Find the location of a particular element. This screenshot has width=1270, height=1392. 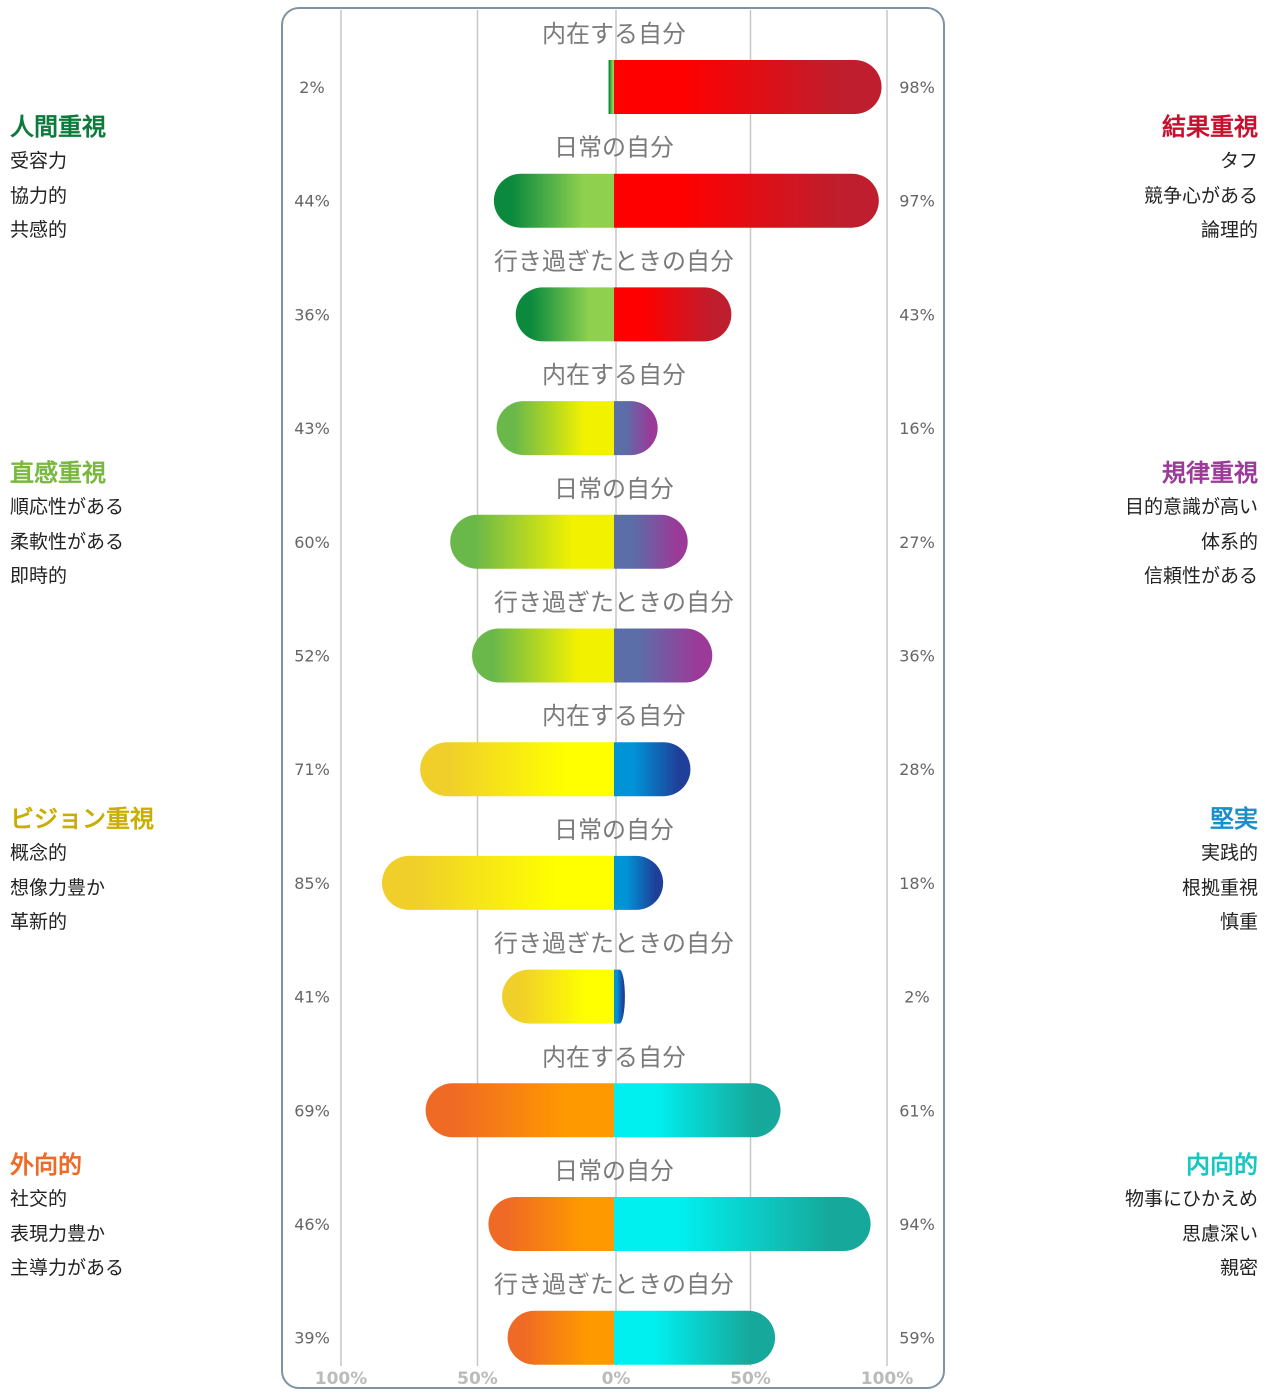

left-value-label: 2% is located at coordinates (311, 87).